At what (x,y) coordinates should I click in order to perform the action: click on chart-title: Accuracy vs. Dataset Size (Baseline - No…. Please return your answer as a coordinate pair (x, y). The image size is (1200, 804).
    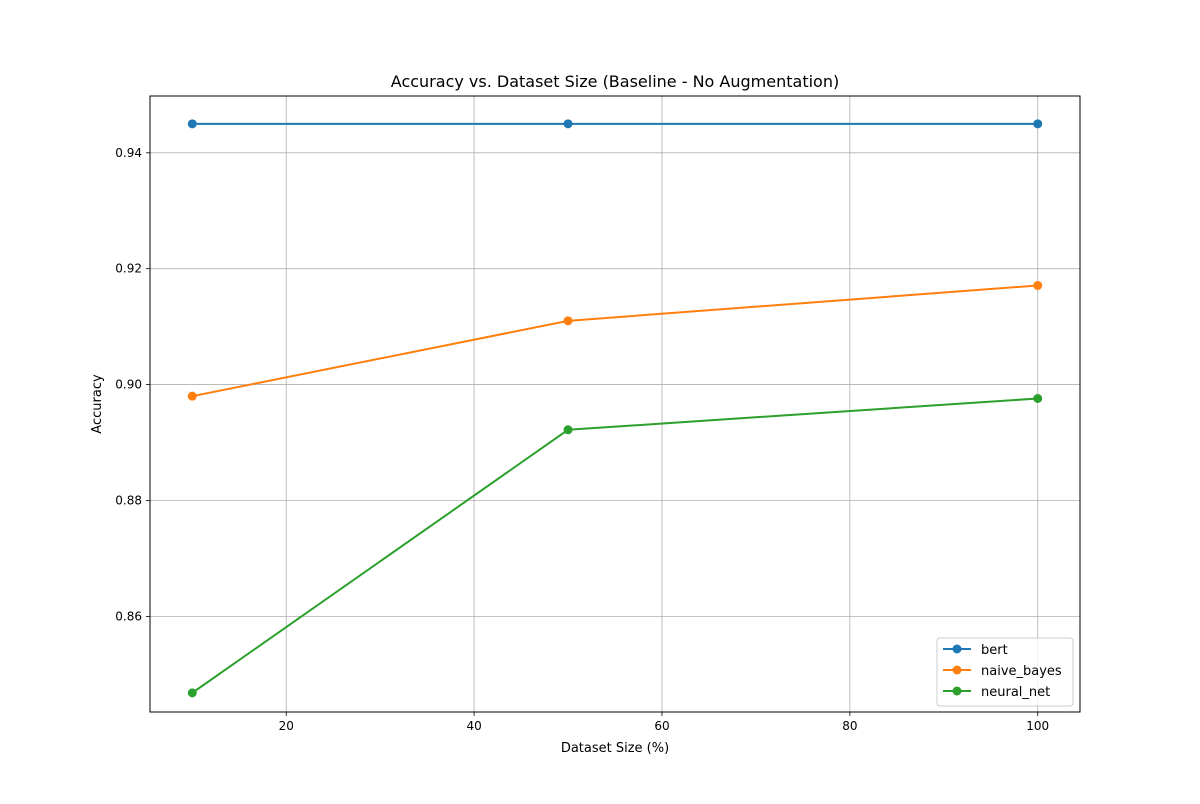
    Looking at the image, I should click on (615, 81).